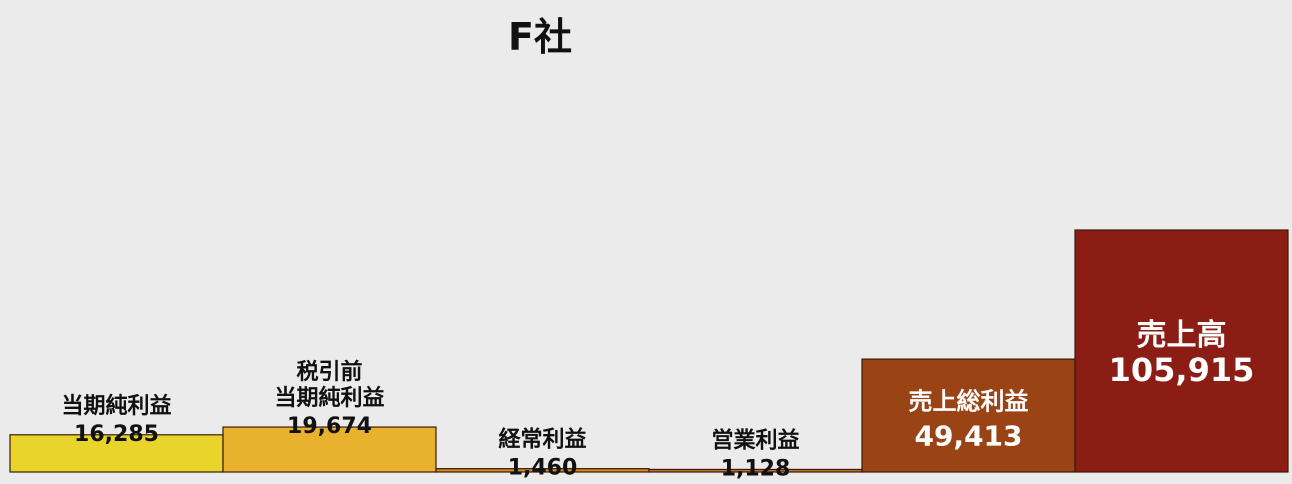 Image resolution: width=1292 pixels, height=484 pixels. I want to click on value-label-1: 19,674, so click(329, 426).